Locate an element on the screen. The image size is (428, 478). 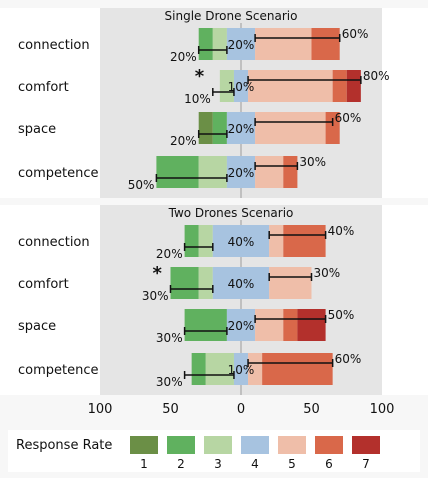
legend-level-label: 6 is located at coordinates (329, 464).